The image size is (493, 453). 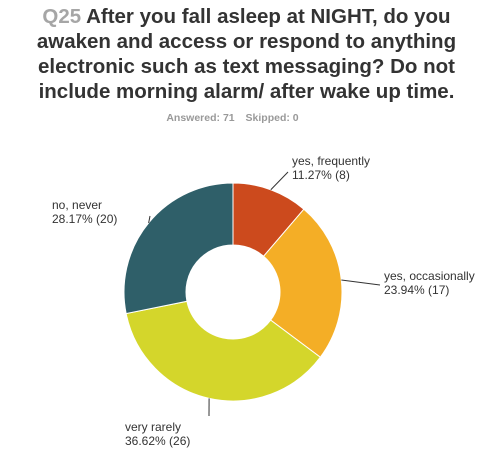 What do you see at coordinates (268, 16) in the screenshot?
I see `question-text-line-1: After you fall asleep at NIGHT, do you` at bounding box center [268, 16].